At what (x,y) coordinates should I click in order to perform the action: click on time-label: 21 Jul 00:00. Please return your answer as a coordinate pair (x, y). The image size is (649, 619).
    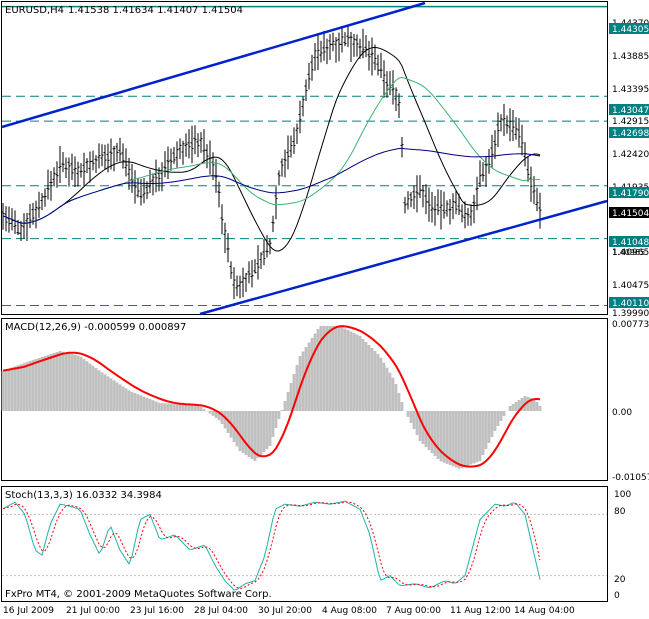
    Looking at the image, I should click on (93, 611).